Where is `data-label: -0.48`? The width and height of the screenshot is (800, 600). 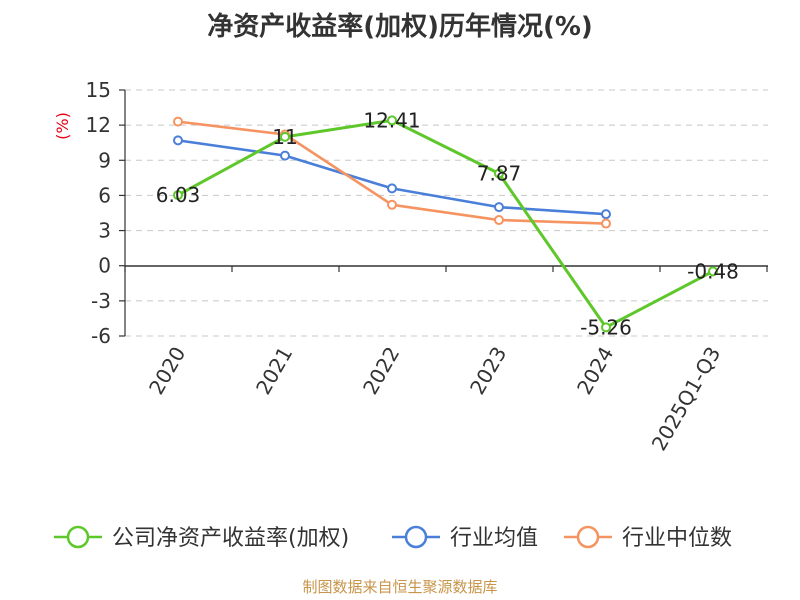
data-label: -0.48 is located at coordinates (713, 271).